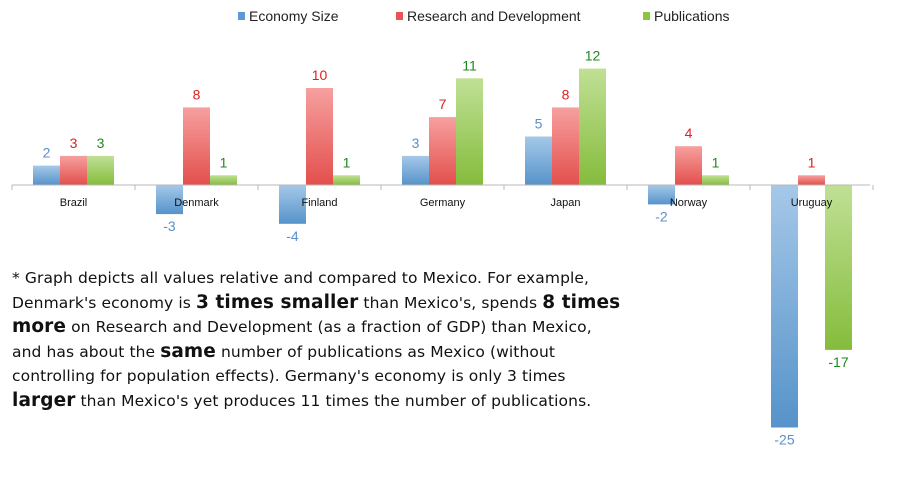 The image size is (914, 477). Describe the element at coordinates (294, 16) in the screenshot. I see `legend-label: Economy Size` at that location.